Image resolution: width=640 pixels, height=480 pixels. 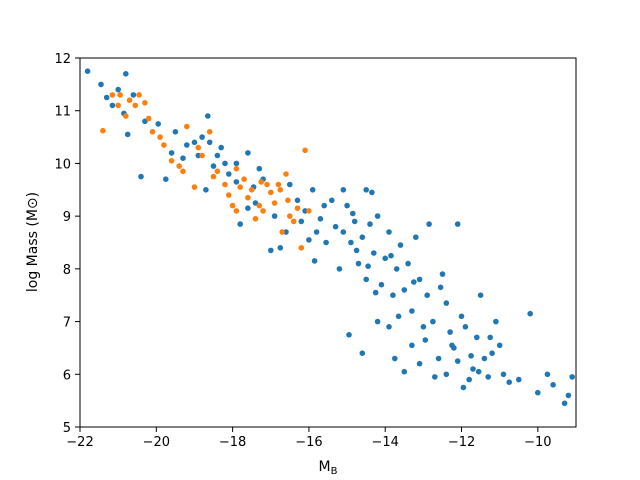 What do you see at coordinates (325, 467) in the screenshot?
I see `x-axis-label-main: M` at bounding box center [325, 467].